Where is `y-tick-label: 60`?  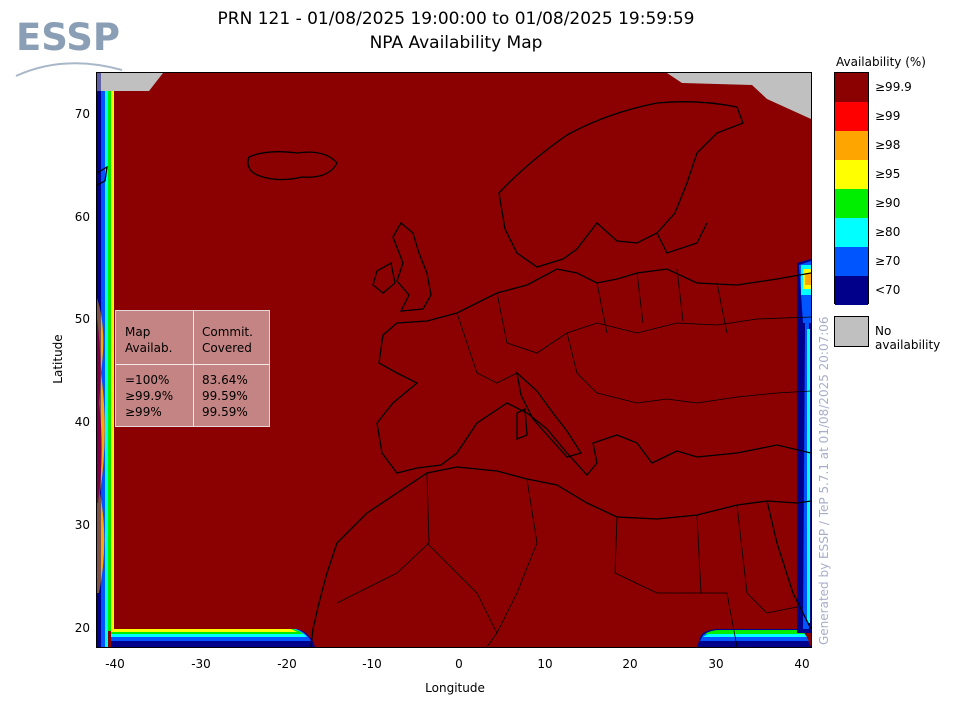 y-tick-label: 60 is located at coordinates (82, 217).